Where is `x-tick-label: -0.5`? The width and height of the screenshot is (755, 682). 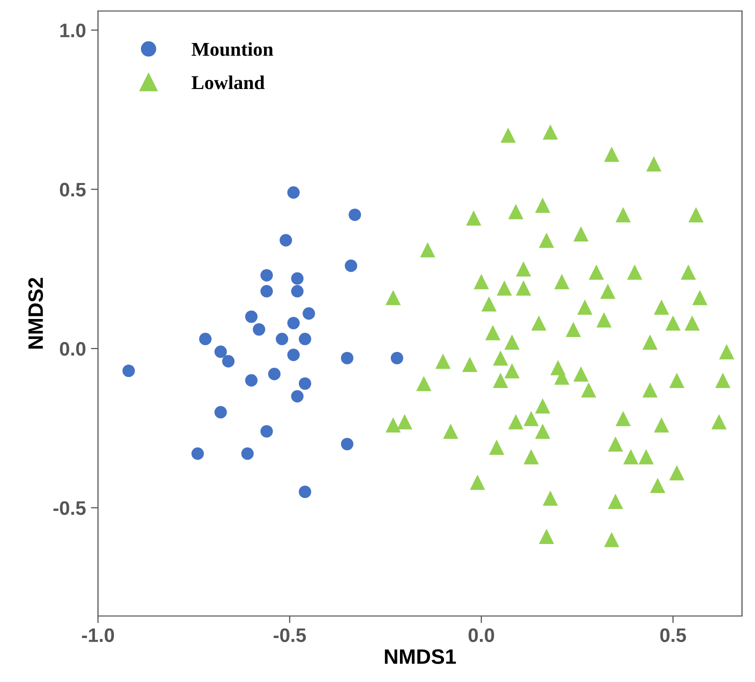 x-tick-label: -0.5 is located at coordinates (290, 635).